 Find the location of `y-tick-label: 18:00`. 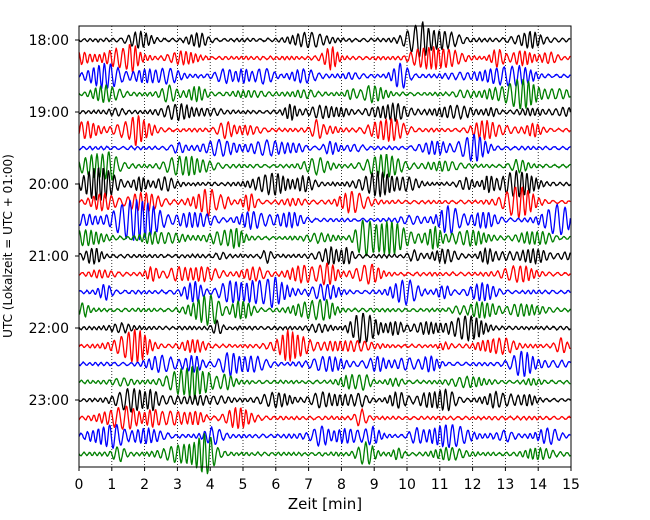

y-tick-label: 18:00 is located at coordinates (49, 41).